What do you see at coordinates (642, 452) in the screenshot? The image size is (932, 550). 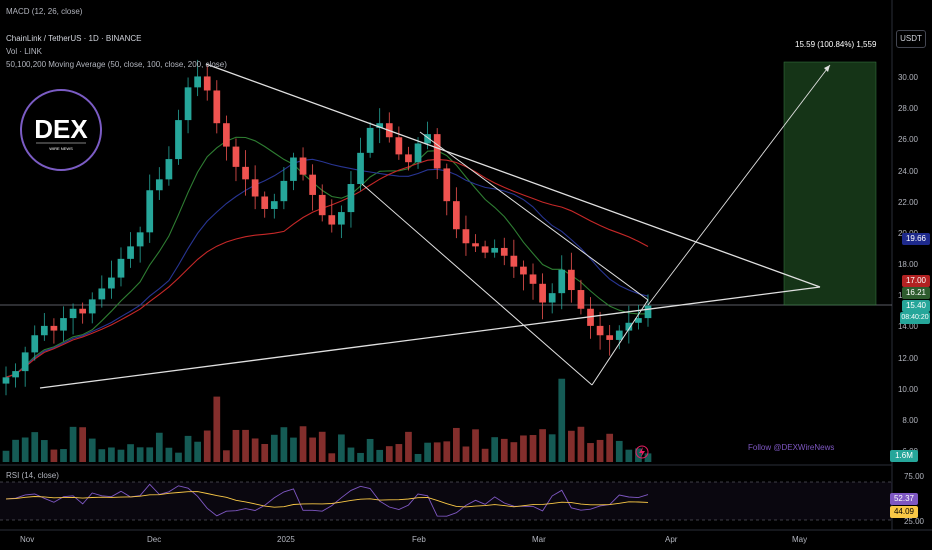 I see `lightning-icon` at bounding box center [642, 452].